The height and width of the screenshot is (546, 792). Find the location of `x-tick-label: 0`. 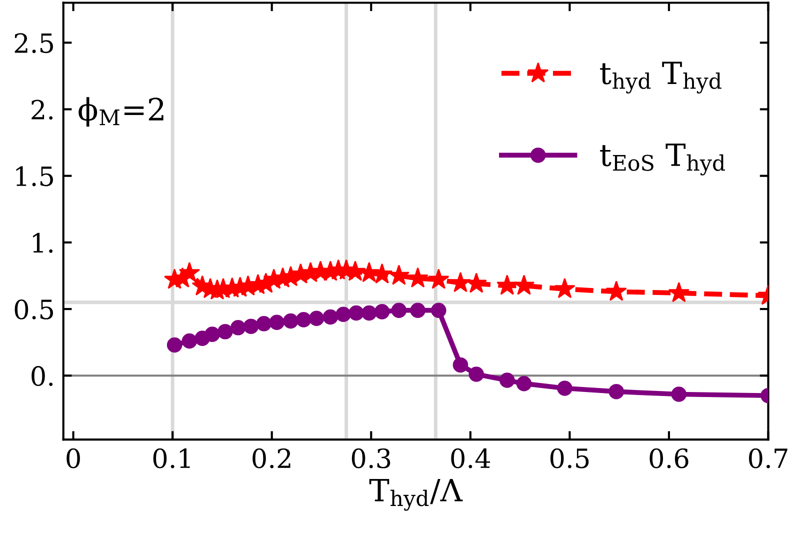

x-tick-label: 0 is located at coordinates (73, 458).